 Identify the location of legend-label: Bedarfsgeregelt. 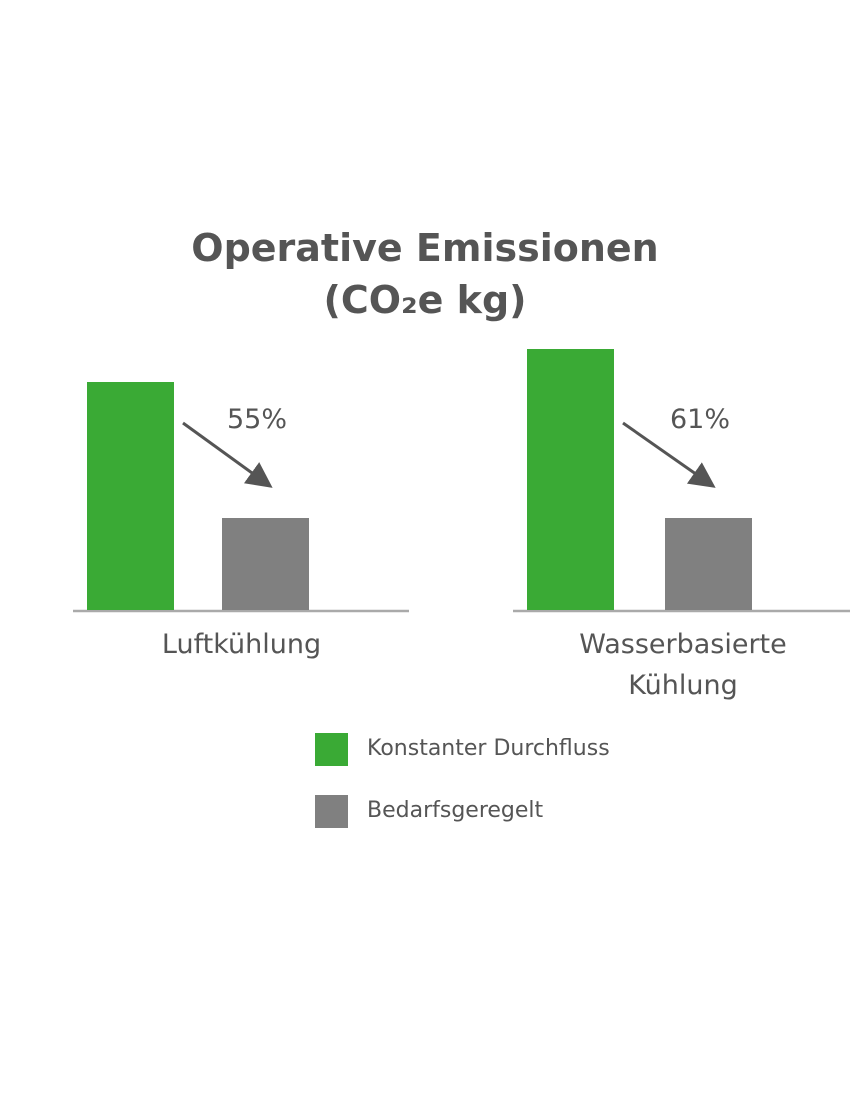
(455, 810).